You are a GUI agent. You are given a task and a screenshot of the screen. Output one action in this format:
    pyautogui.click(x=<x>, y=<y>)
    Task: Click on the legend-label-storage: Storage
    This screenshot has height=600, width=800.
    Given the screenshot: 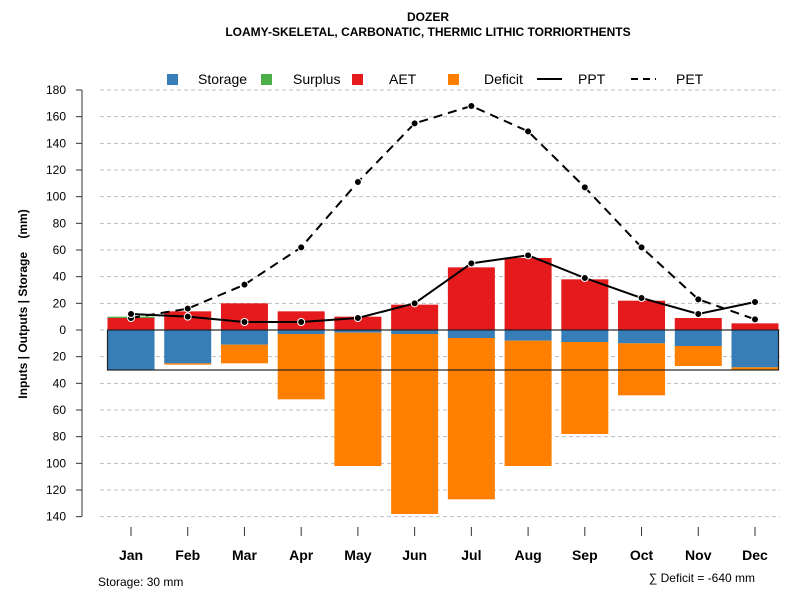 What is the action you would take?
    pyautogui.click(x=222, y=79)
    